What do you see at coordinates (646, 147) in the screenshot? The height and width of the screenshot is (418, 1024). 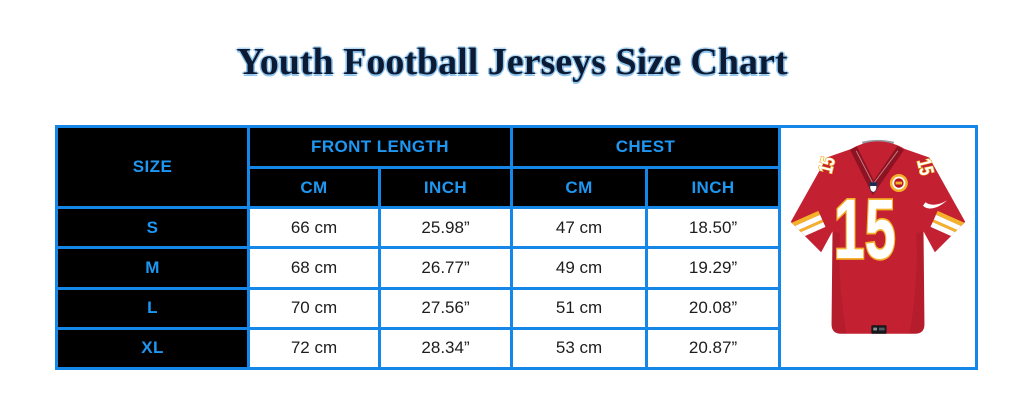 I see `col-header-chest: CHEST` at bounding box center [646, 147].